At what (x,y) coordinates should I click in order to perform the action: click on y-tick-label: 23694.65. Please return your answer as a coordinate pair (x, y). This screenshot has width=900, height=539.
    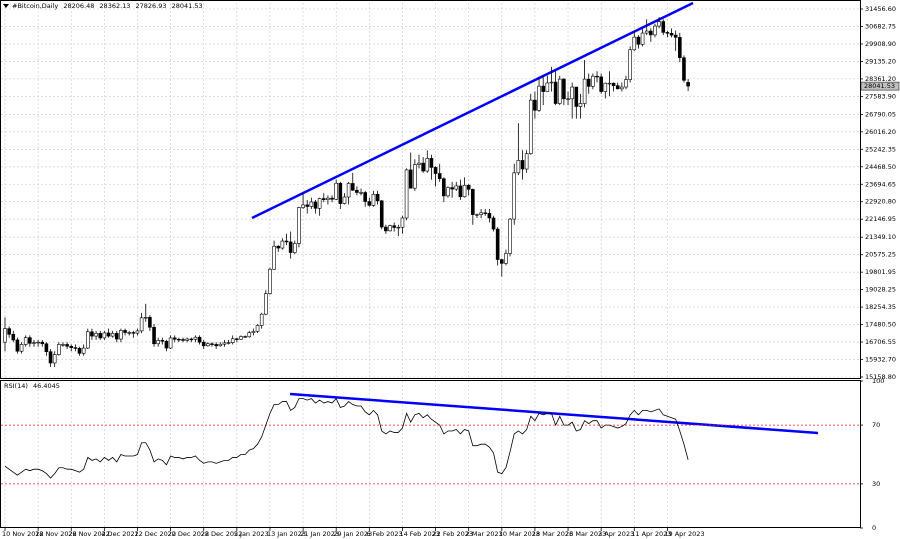
    Looking at the image, I should click on (880, 184).